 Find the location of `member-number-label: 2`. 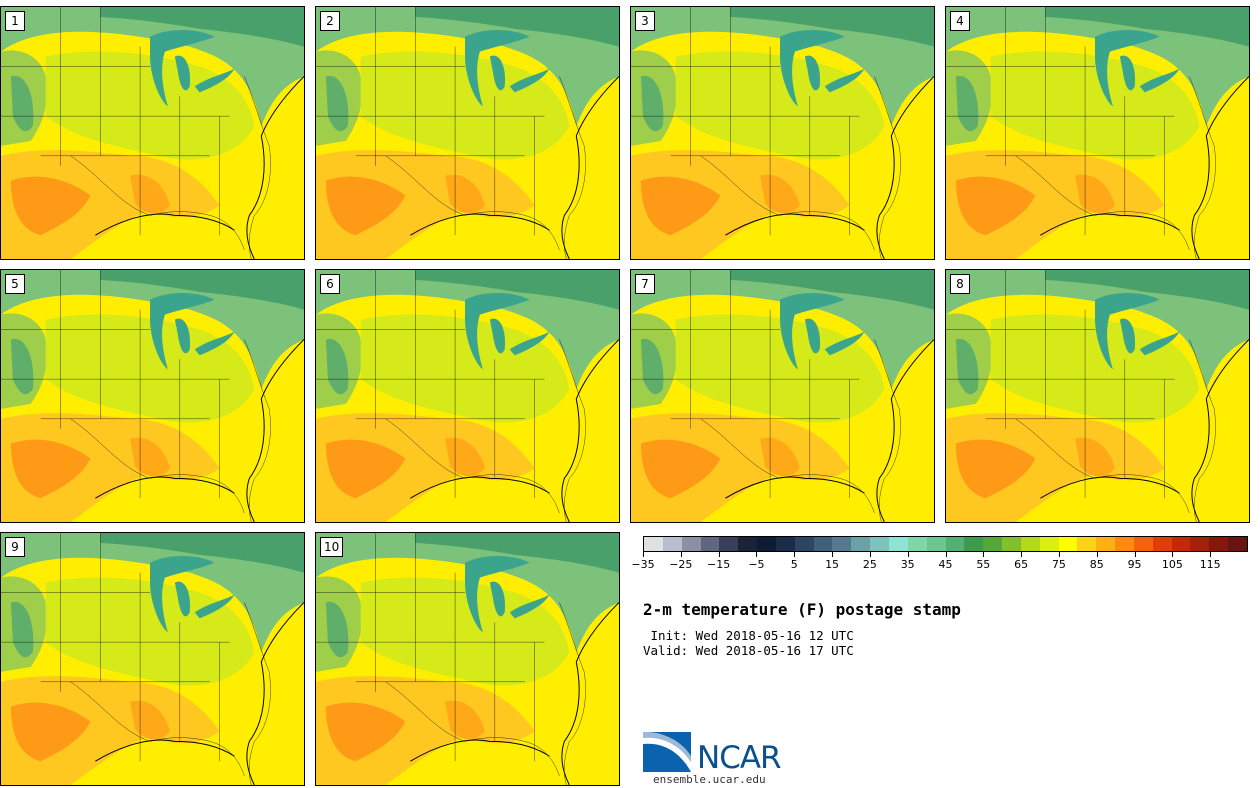

member-number-label: 2 is located at coordinates (330, 21).